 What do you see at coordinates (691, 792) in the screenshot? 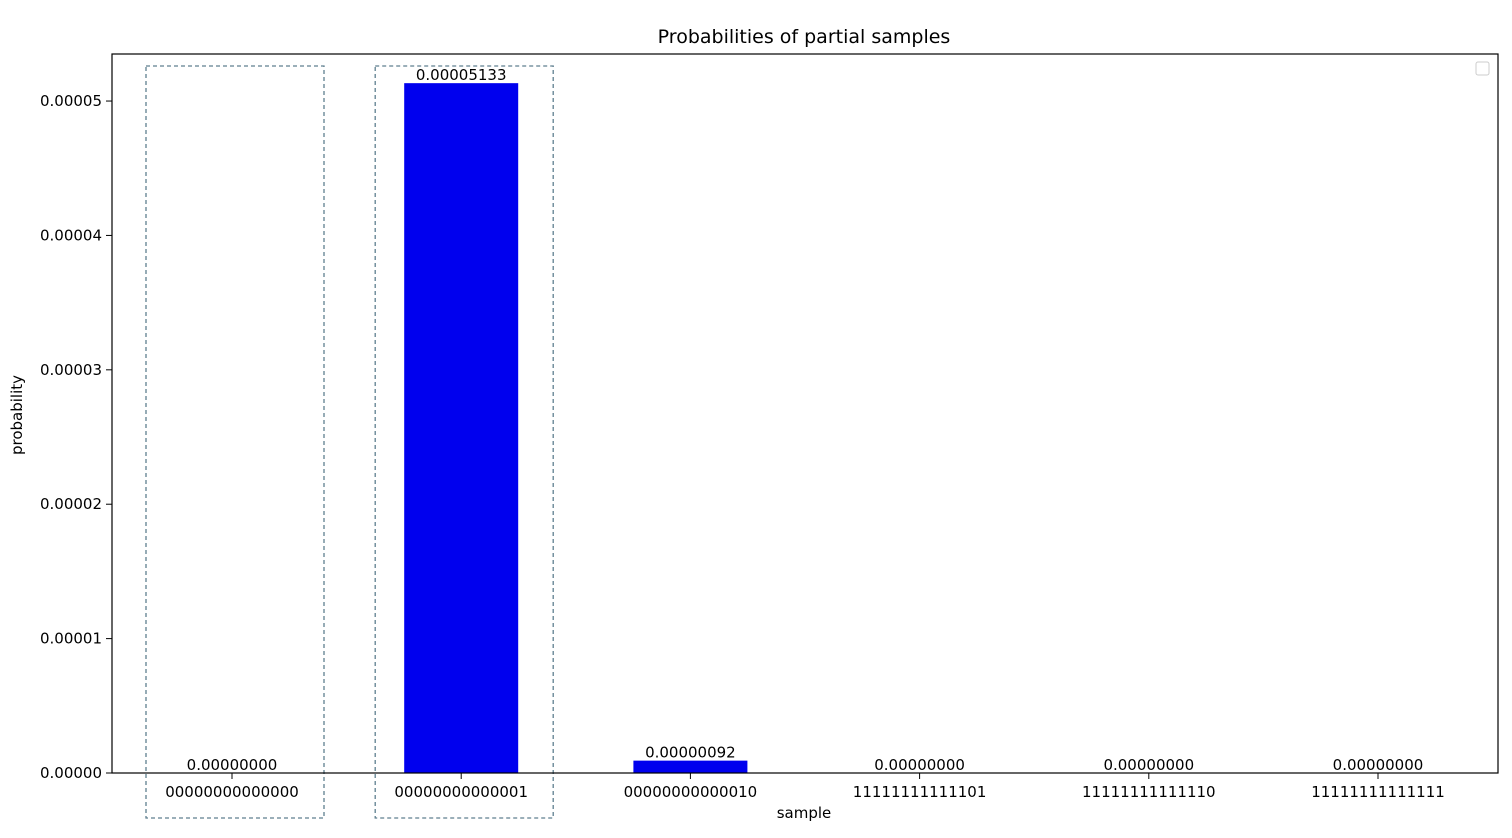
I see `x-tick-label-2: 00000000000010` at bounding box center [691, 792].